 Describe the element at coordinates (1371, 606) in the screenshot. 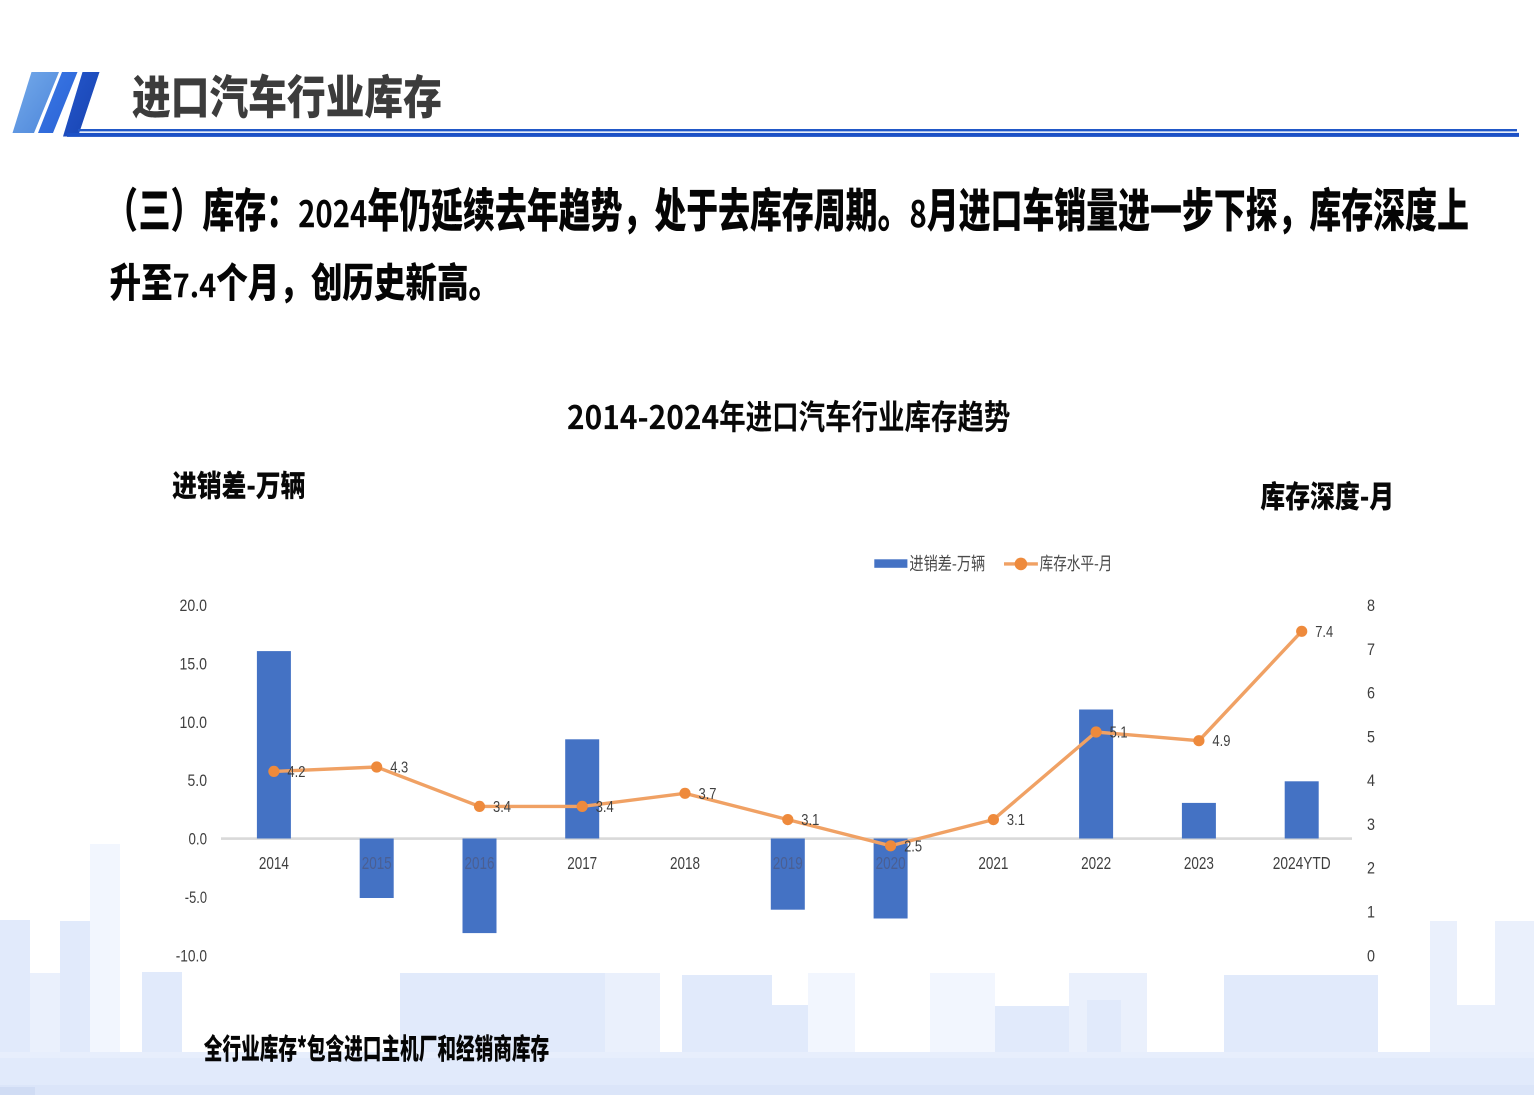

I see `svg-text: 8` at that location.